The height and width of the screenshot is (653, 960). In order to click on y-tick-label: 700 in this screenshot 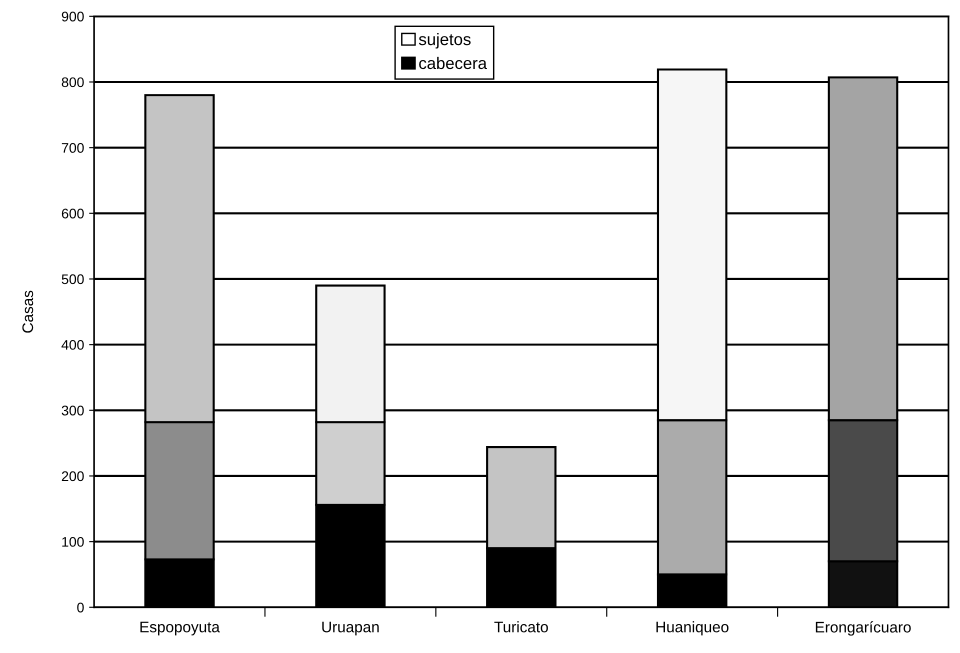, I will do `click(73, 147)`.